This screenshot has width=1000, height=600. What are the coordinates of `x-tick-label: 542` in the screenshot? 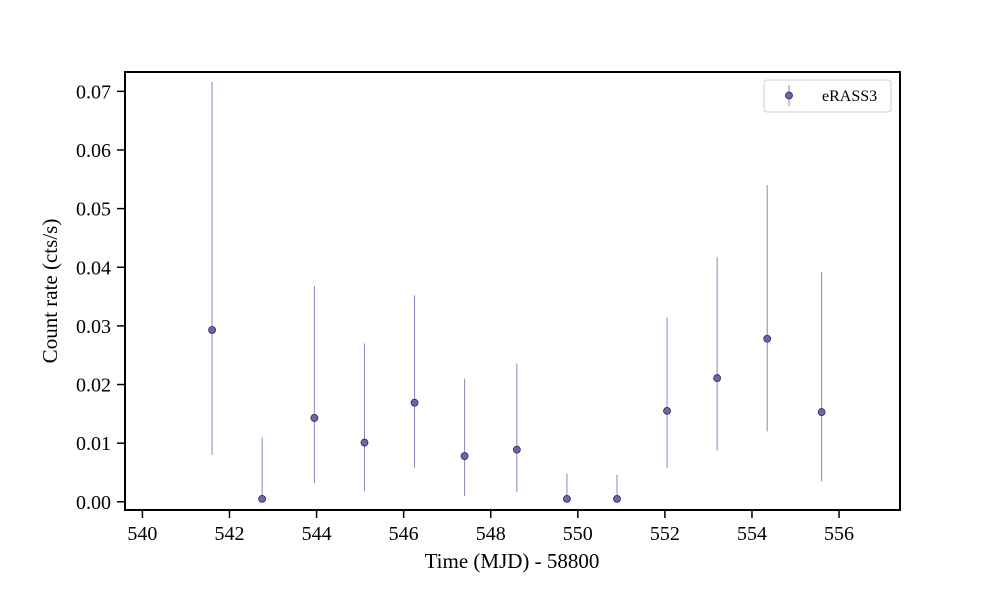 It's located at (229, 534).